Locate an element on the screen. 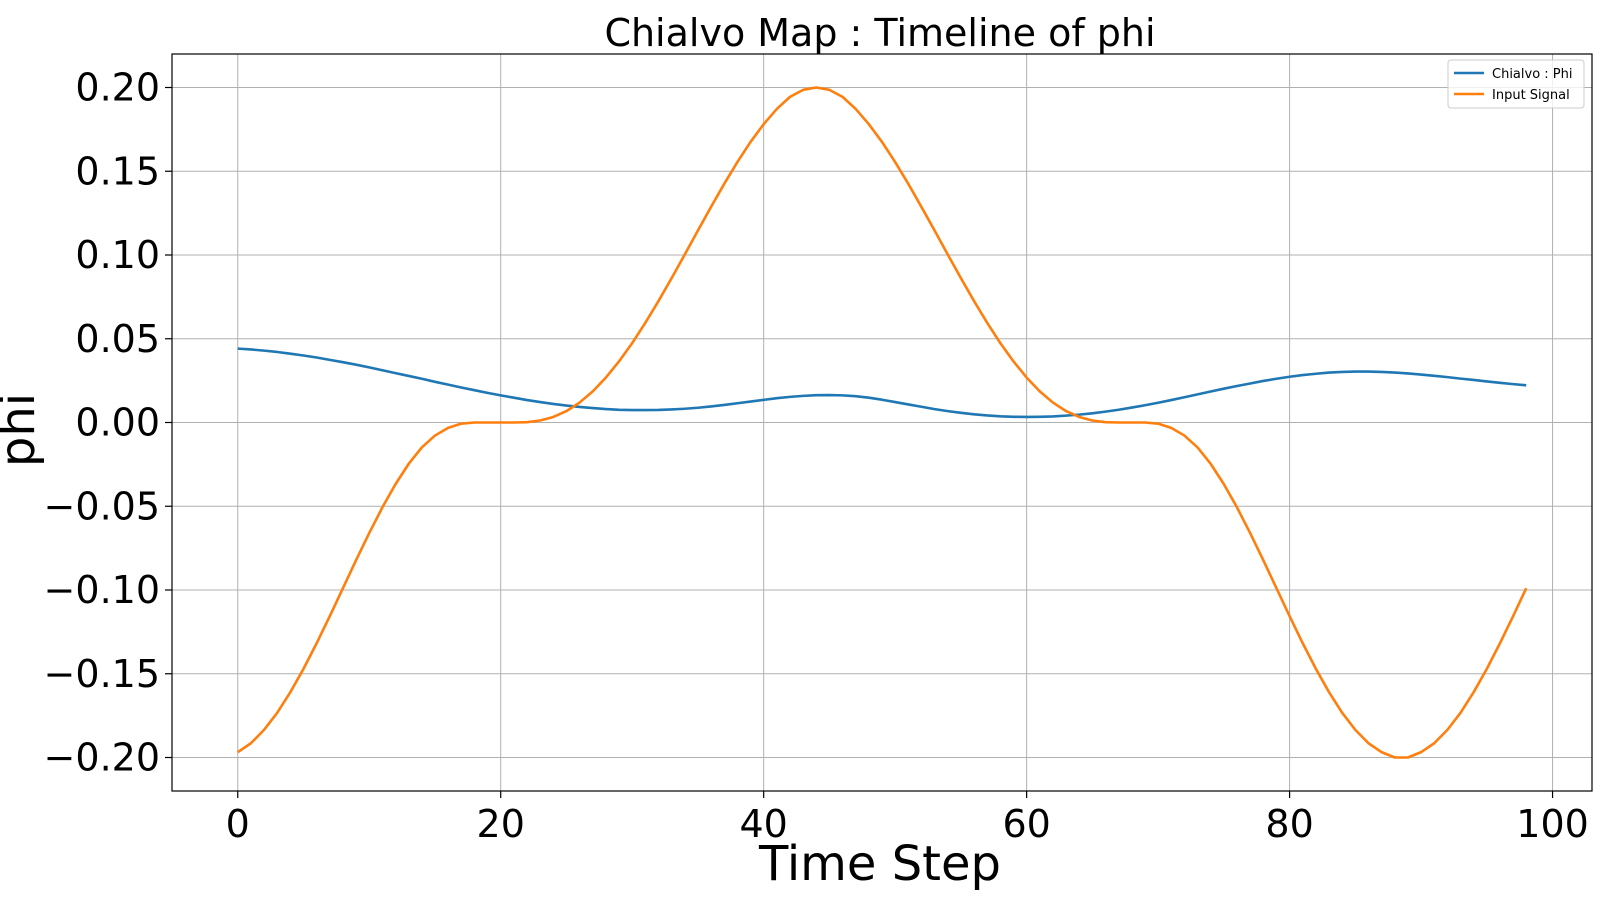  series-line-phi is located at coordinates (882, 383).